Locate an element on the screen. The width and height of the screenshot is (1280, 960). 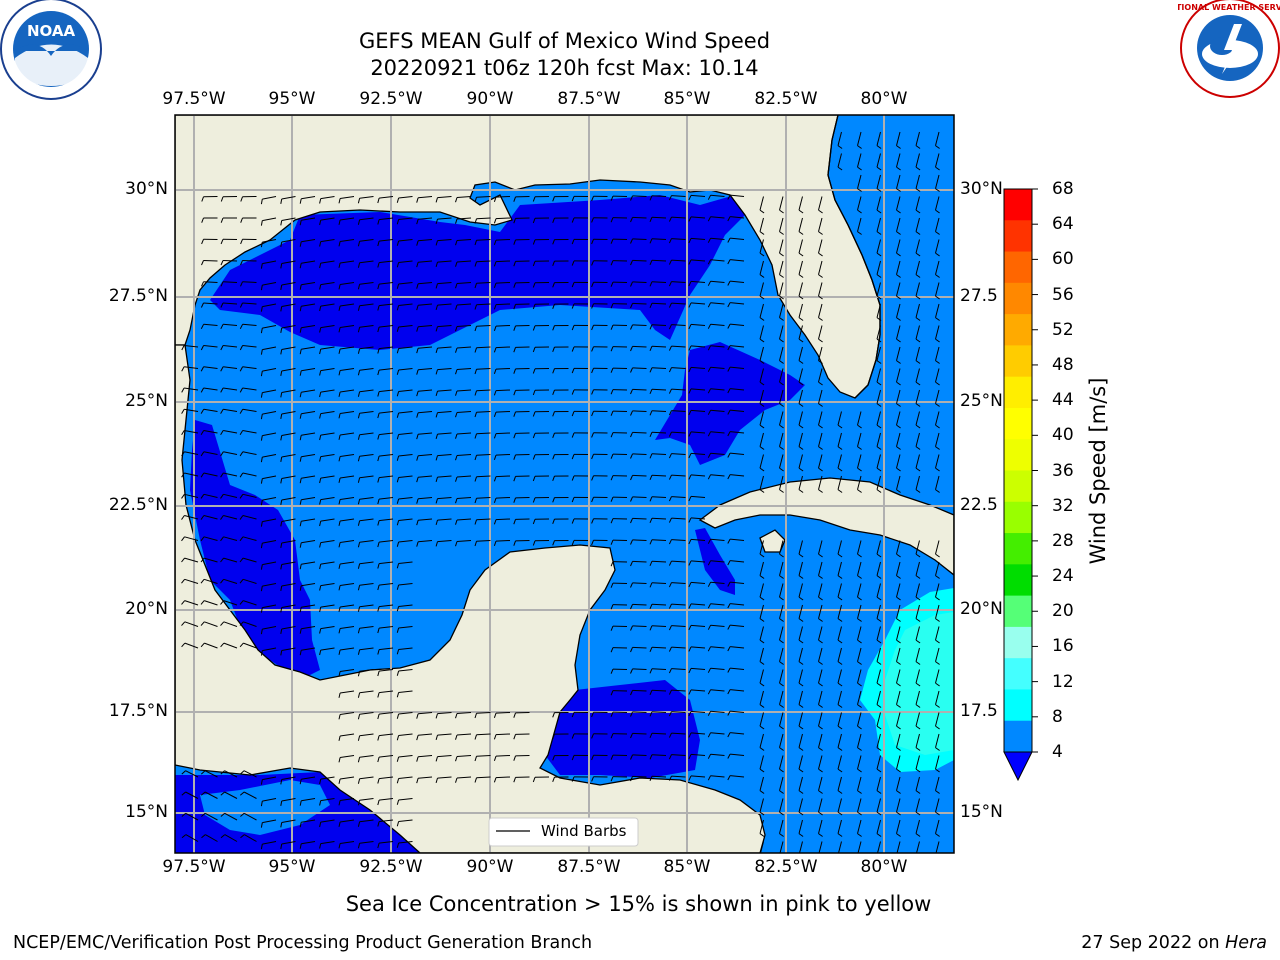
top-tick-label: 80°W is located at coordinates (884, 99).